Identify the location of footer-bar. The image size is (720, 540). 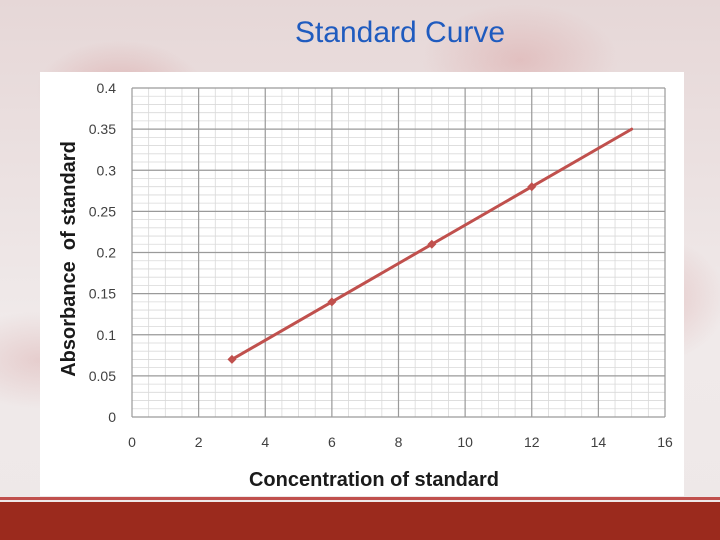
(360, 521).